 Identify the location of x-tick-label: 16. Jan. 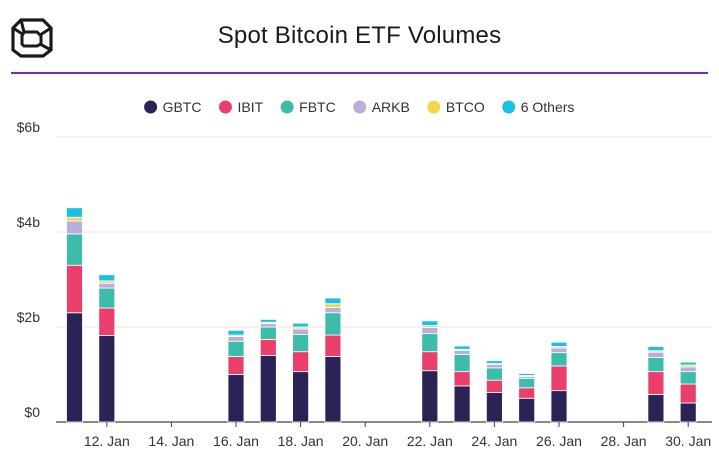
(236, 441).